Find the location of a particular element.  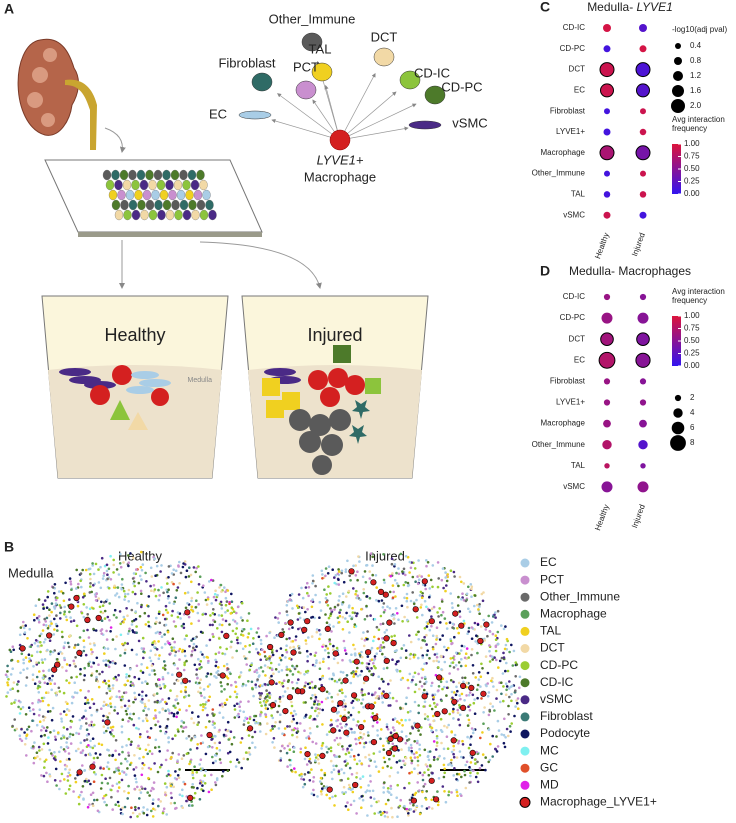

arrow is located at coordinates (306, 129).